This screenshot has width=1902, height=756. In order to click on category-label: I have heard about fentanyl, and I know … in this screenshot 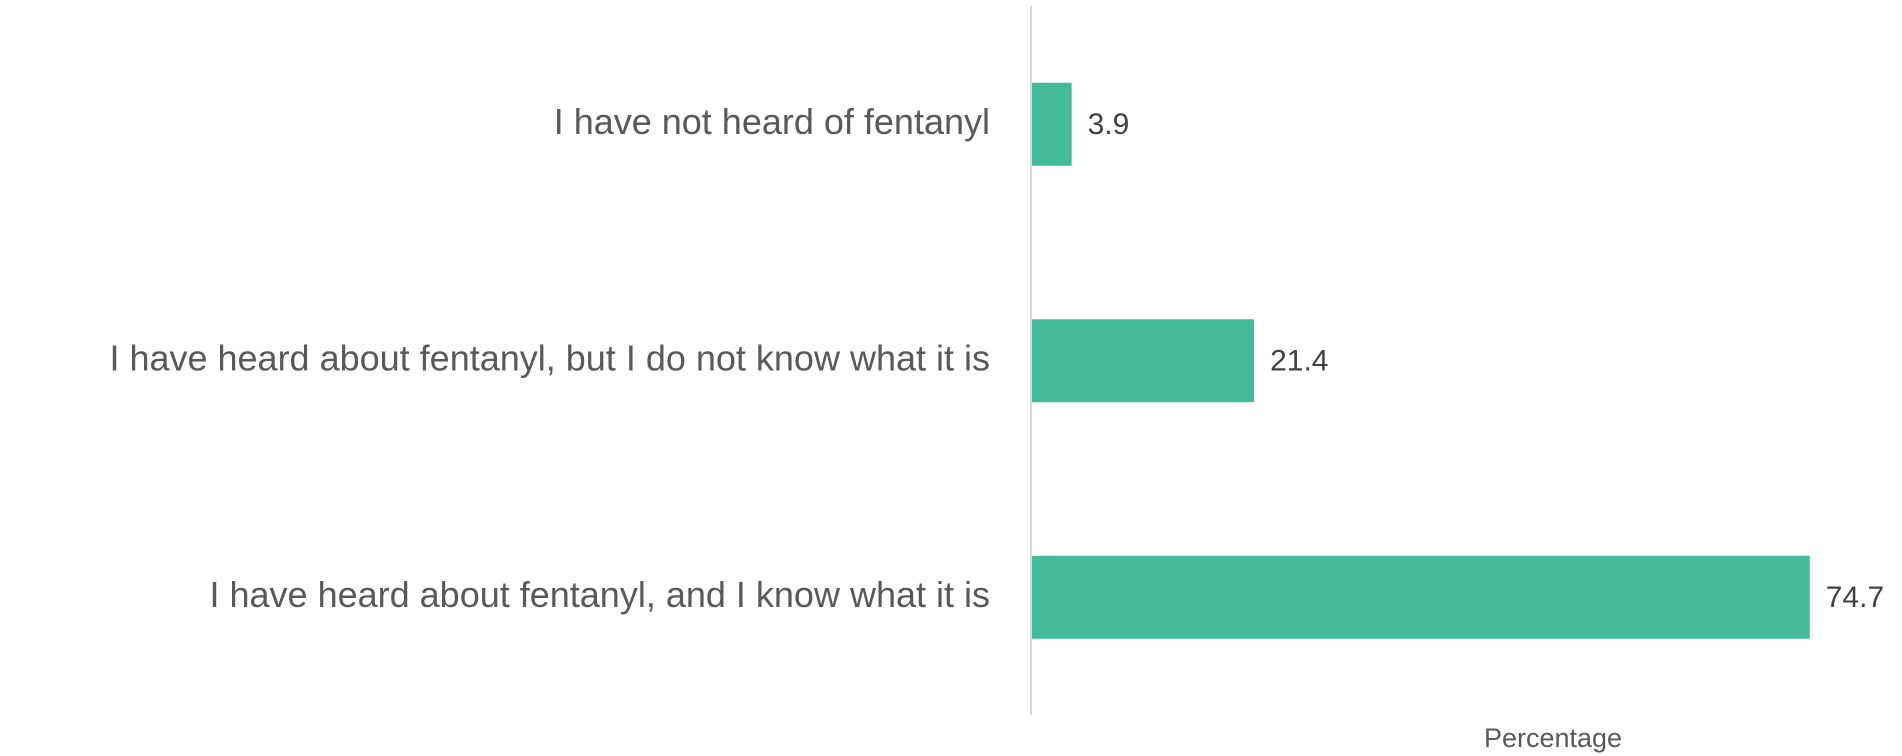, I will do `click(600, 594)`.